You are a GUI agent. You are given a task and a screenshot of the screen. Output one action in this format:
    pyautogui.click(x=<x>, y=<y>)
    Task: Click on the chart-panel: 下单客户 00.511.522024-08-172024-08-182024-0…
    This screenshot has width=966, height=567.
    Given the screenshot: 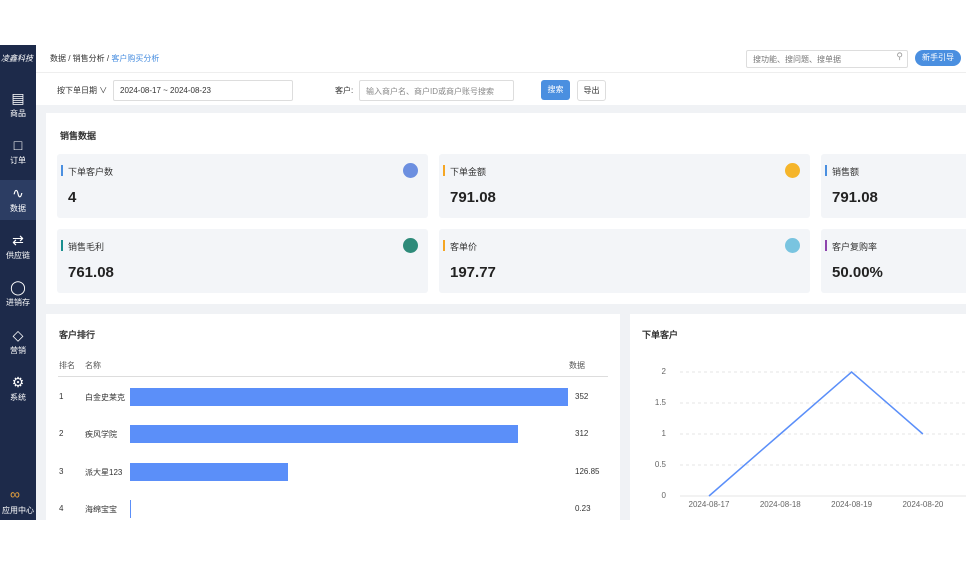 What is the action you would take?
    pyautogui.click(x=798, y=417)
    